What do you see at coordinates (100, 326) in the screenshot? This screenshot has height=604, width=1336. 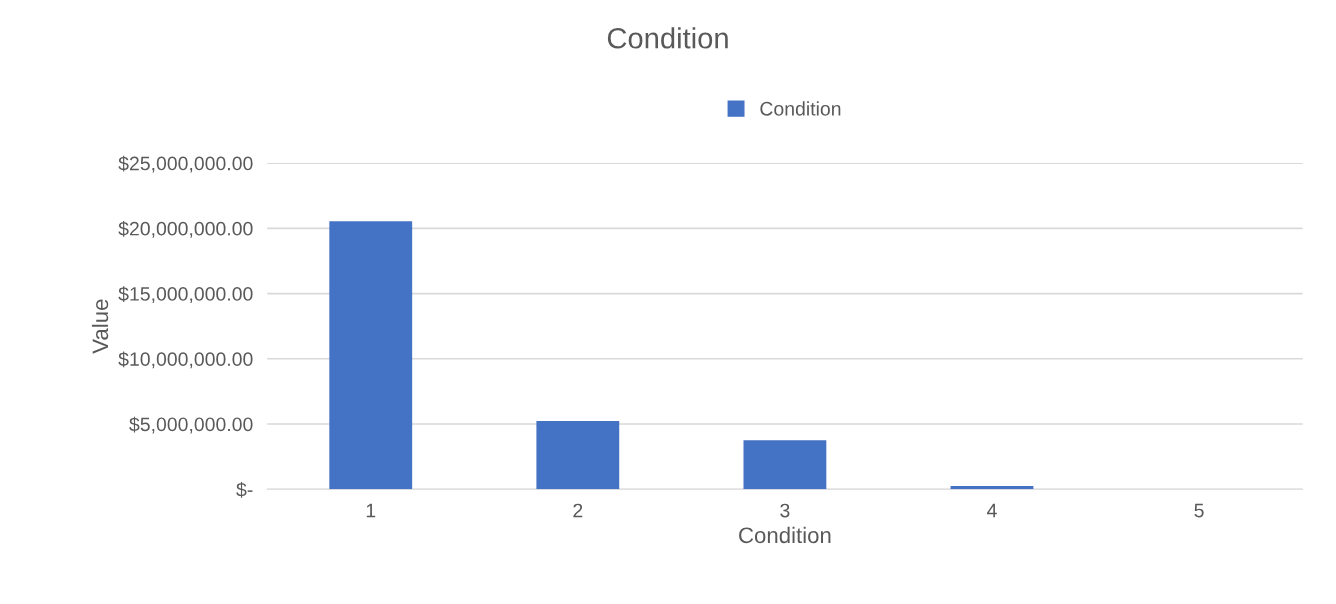 I see `y-axis-title: Value` at bounding box center [100, 326].